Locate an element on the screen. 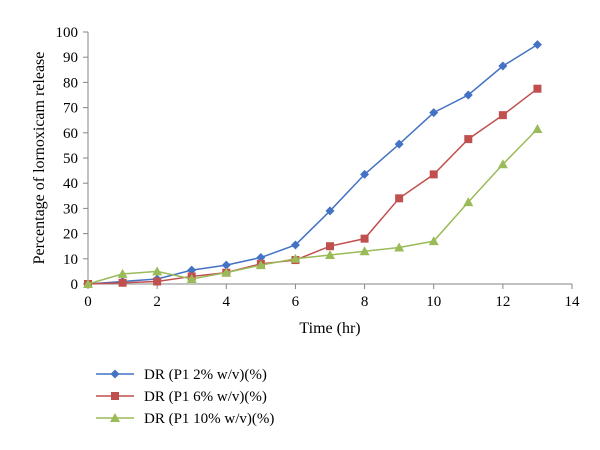  y-tick-label: 30 is located at coordinates (70, 209).